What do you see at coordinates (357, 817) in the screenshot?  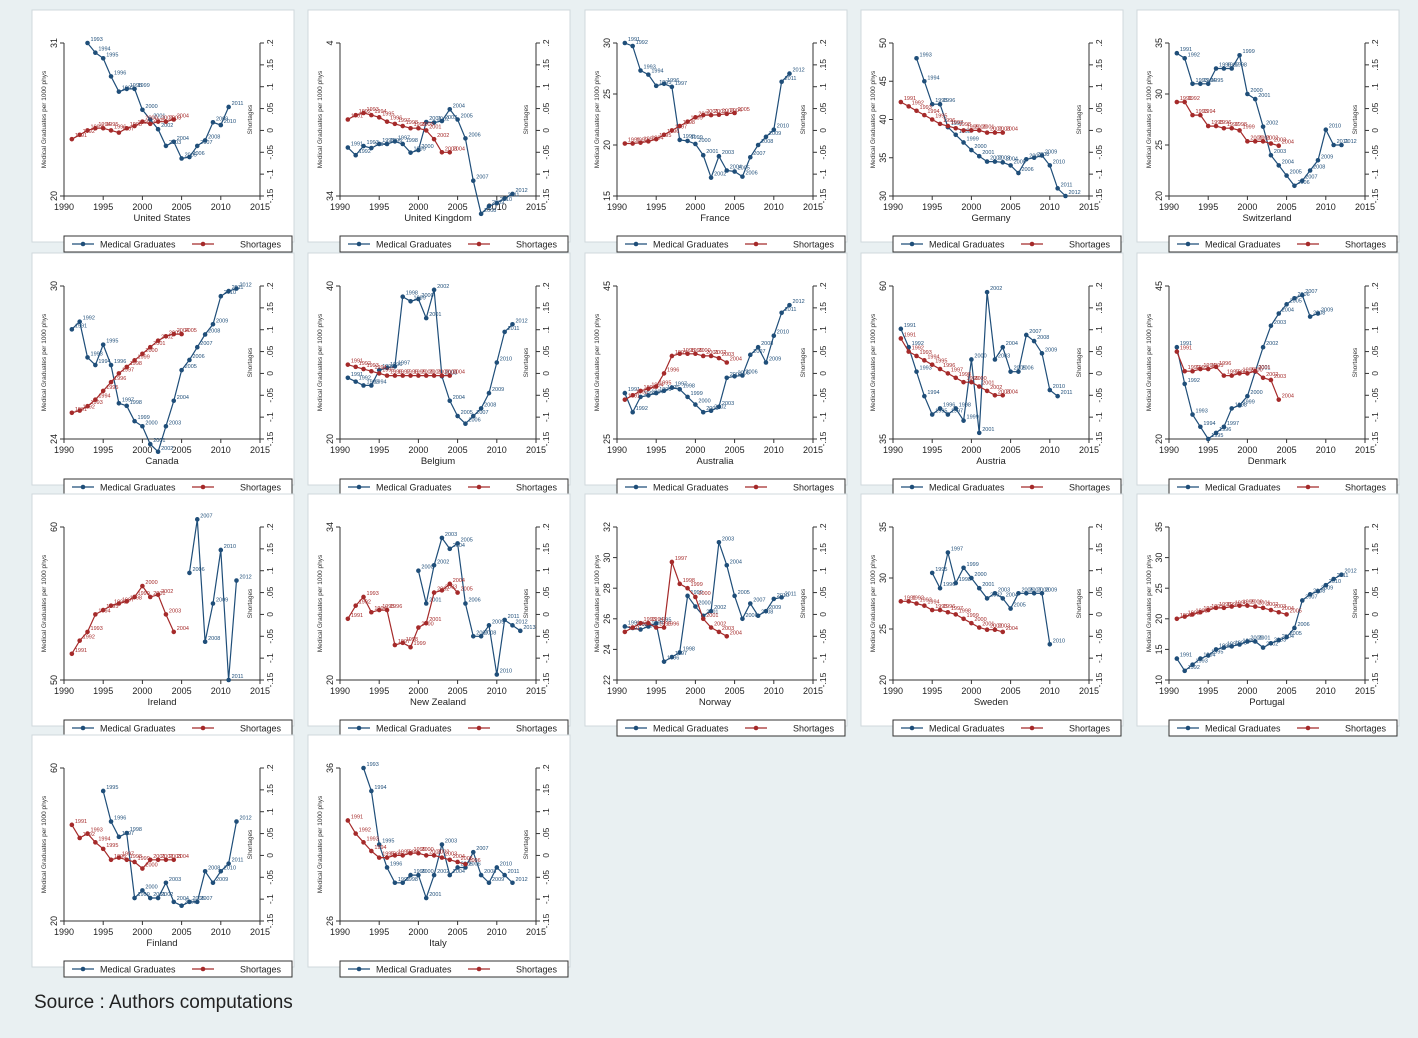 I see `data-label: 1991` at bounding box center [357, 817].